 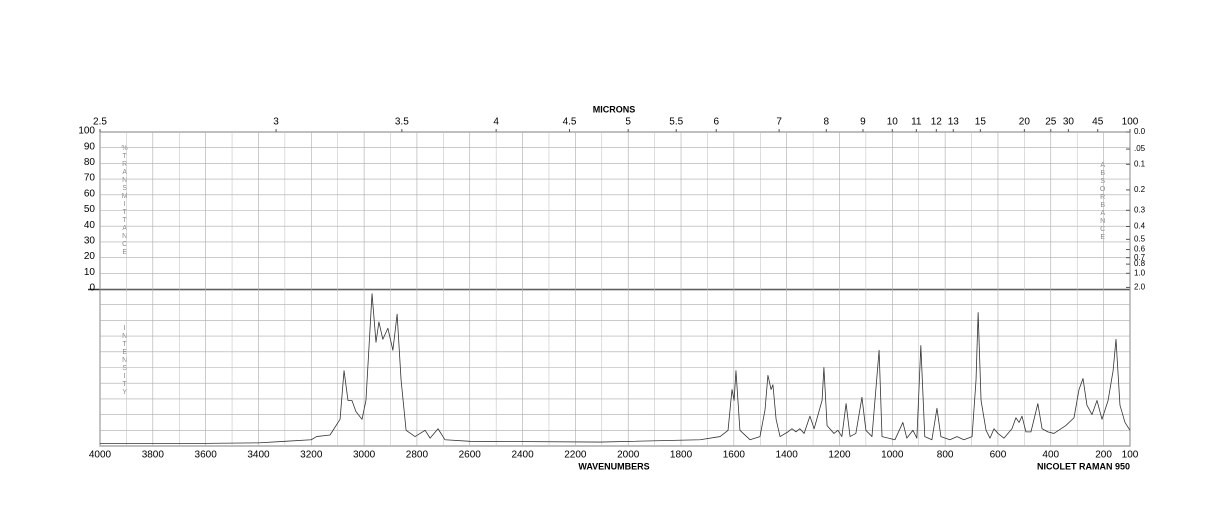 I want to click on y2-tick-label: 0.0, so click(x=1140, y=131).